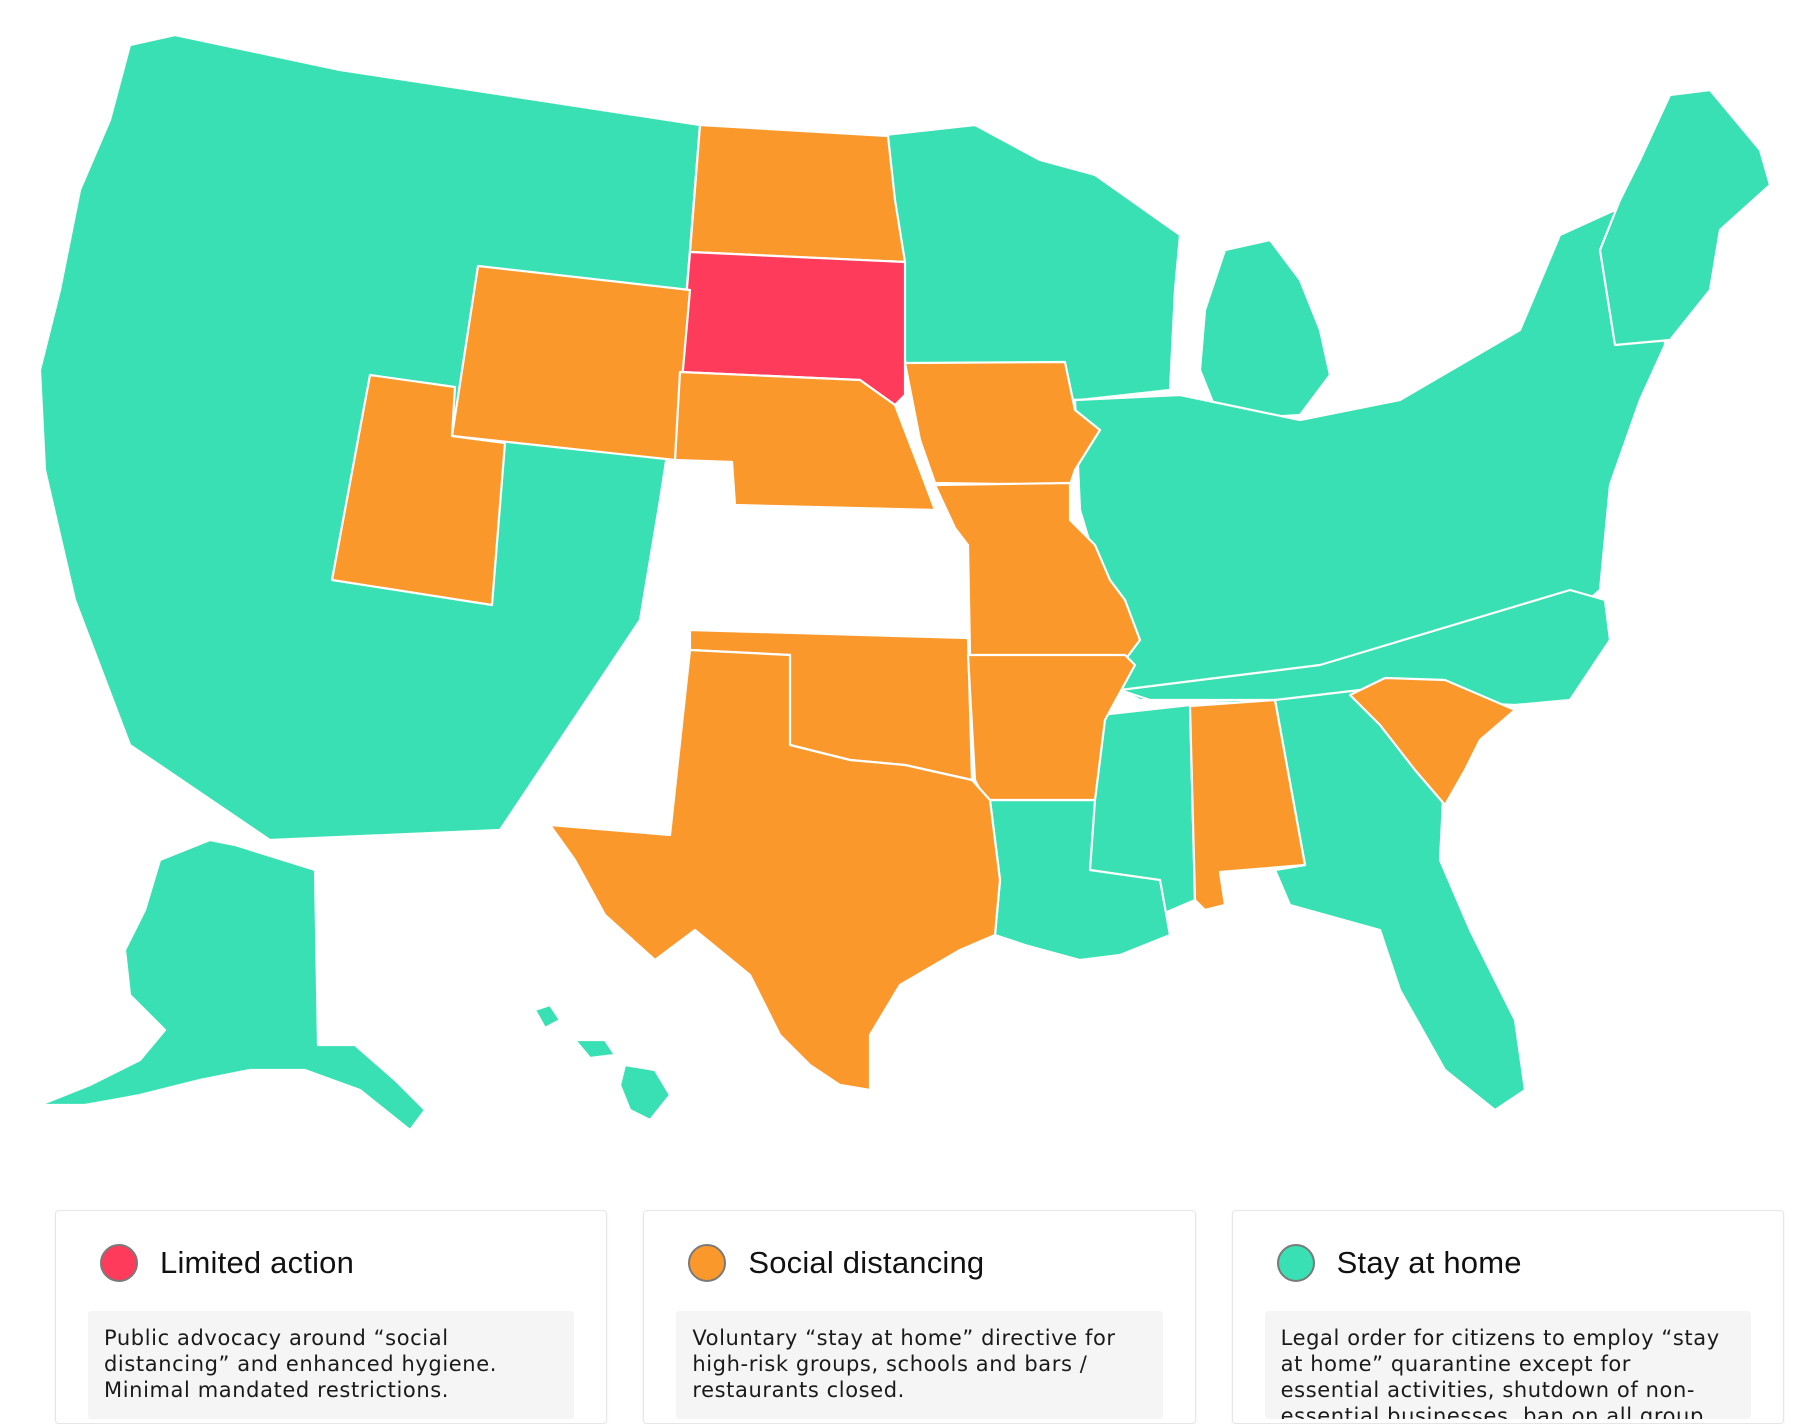  I want to click on legend-card-header: Social distancing, so click(925, 1263).